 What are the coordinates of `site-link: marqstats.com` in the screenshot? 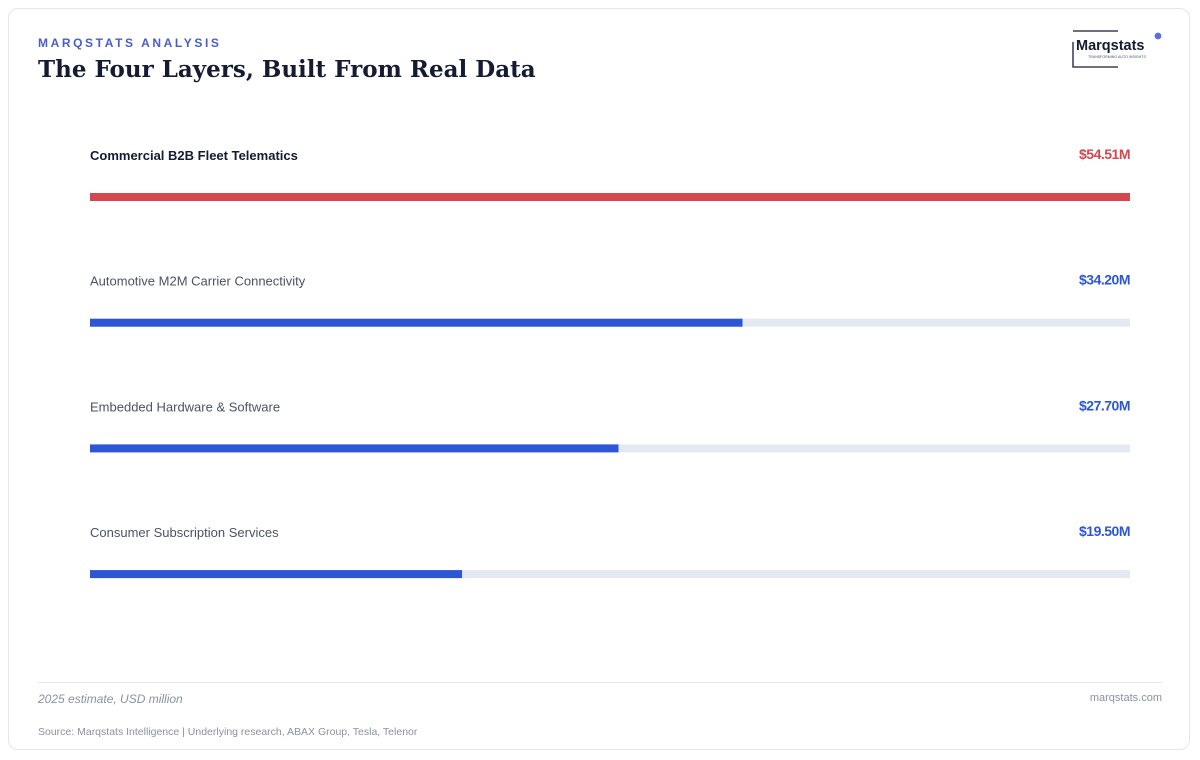 It's located at (1125, 698).